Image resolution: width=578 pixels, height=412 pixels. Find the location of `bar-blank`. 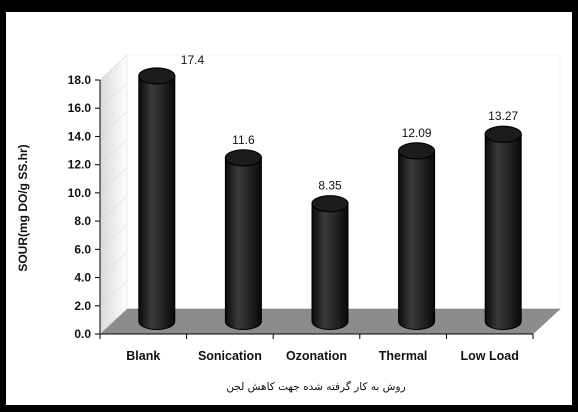

bar-blank is located at coordinates (157, 198).